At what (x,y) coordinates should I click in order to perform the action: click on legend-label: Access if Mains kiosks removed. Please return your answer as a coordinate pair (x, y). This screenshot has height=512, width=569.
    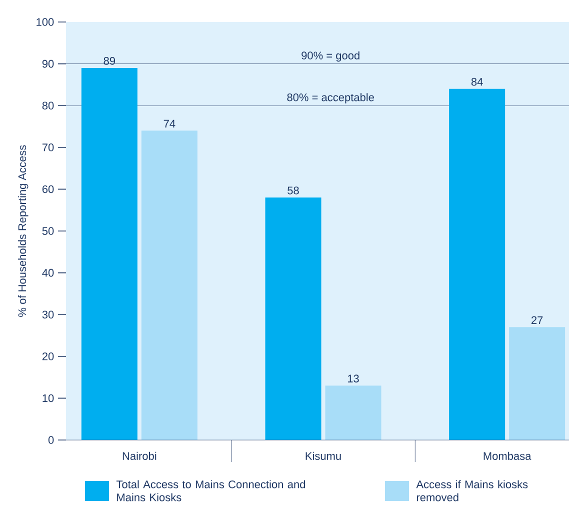
    Looking at the image, I should click on (472, 491).